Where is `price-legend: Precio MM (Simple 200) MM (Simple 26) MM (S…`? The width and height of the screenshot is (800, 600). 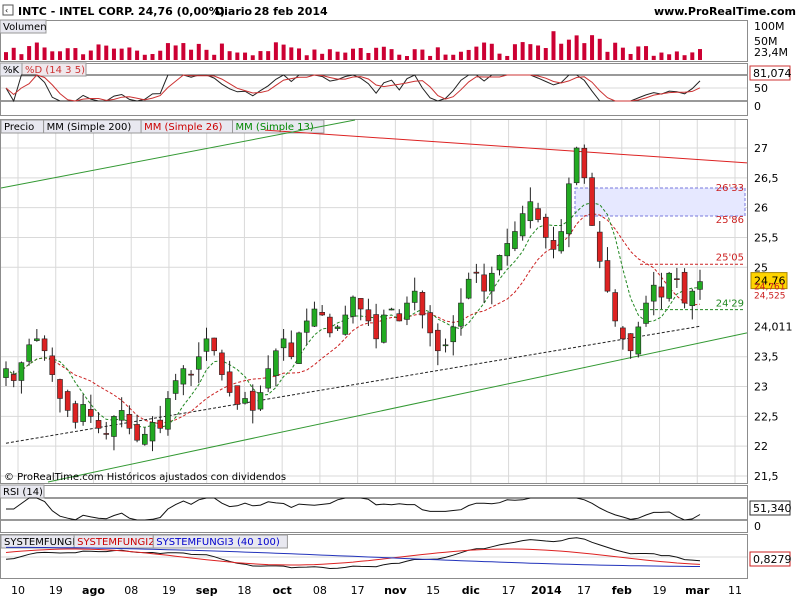 price-legend: Precio MM (Simple 200) MM (Simple 26) MM (S… is located at coordinates (162, 126).